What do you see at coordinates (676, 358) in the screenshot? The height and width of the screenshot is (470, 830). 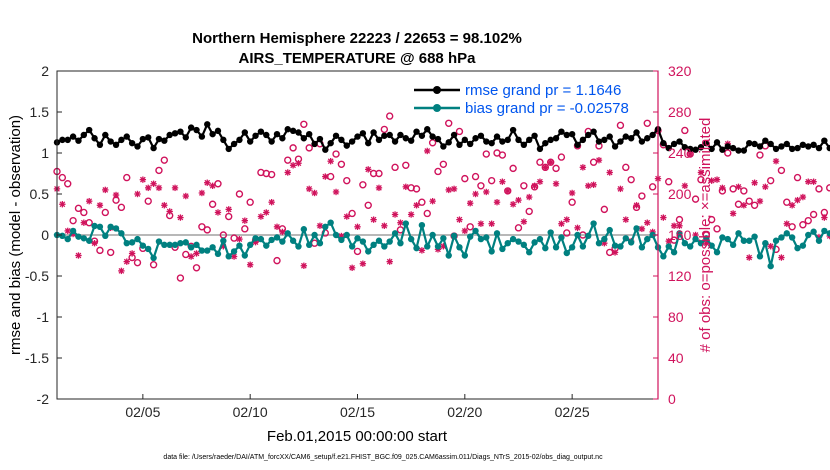 I see `y-right-tick-label: 40` at bounding box center [676, 358].